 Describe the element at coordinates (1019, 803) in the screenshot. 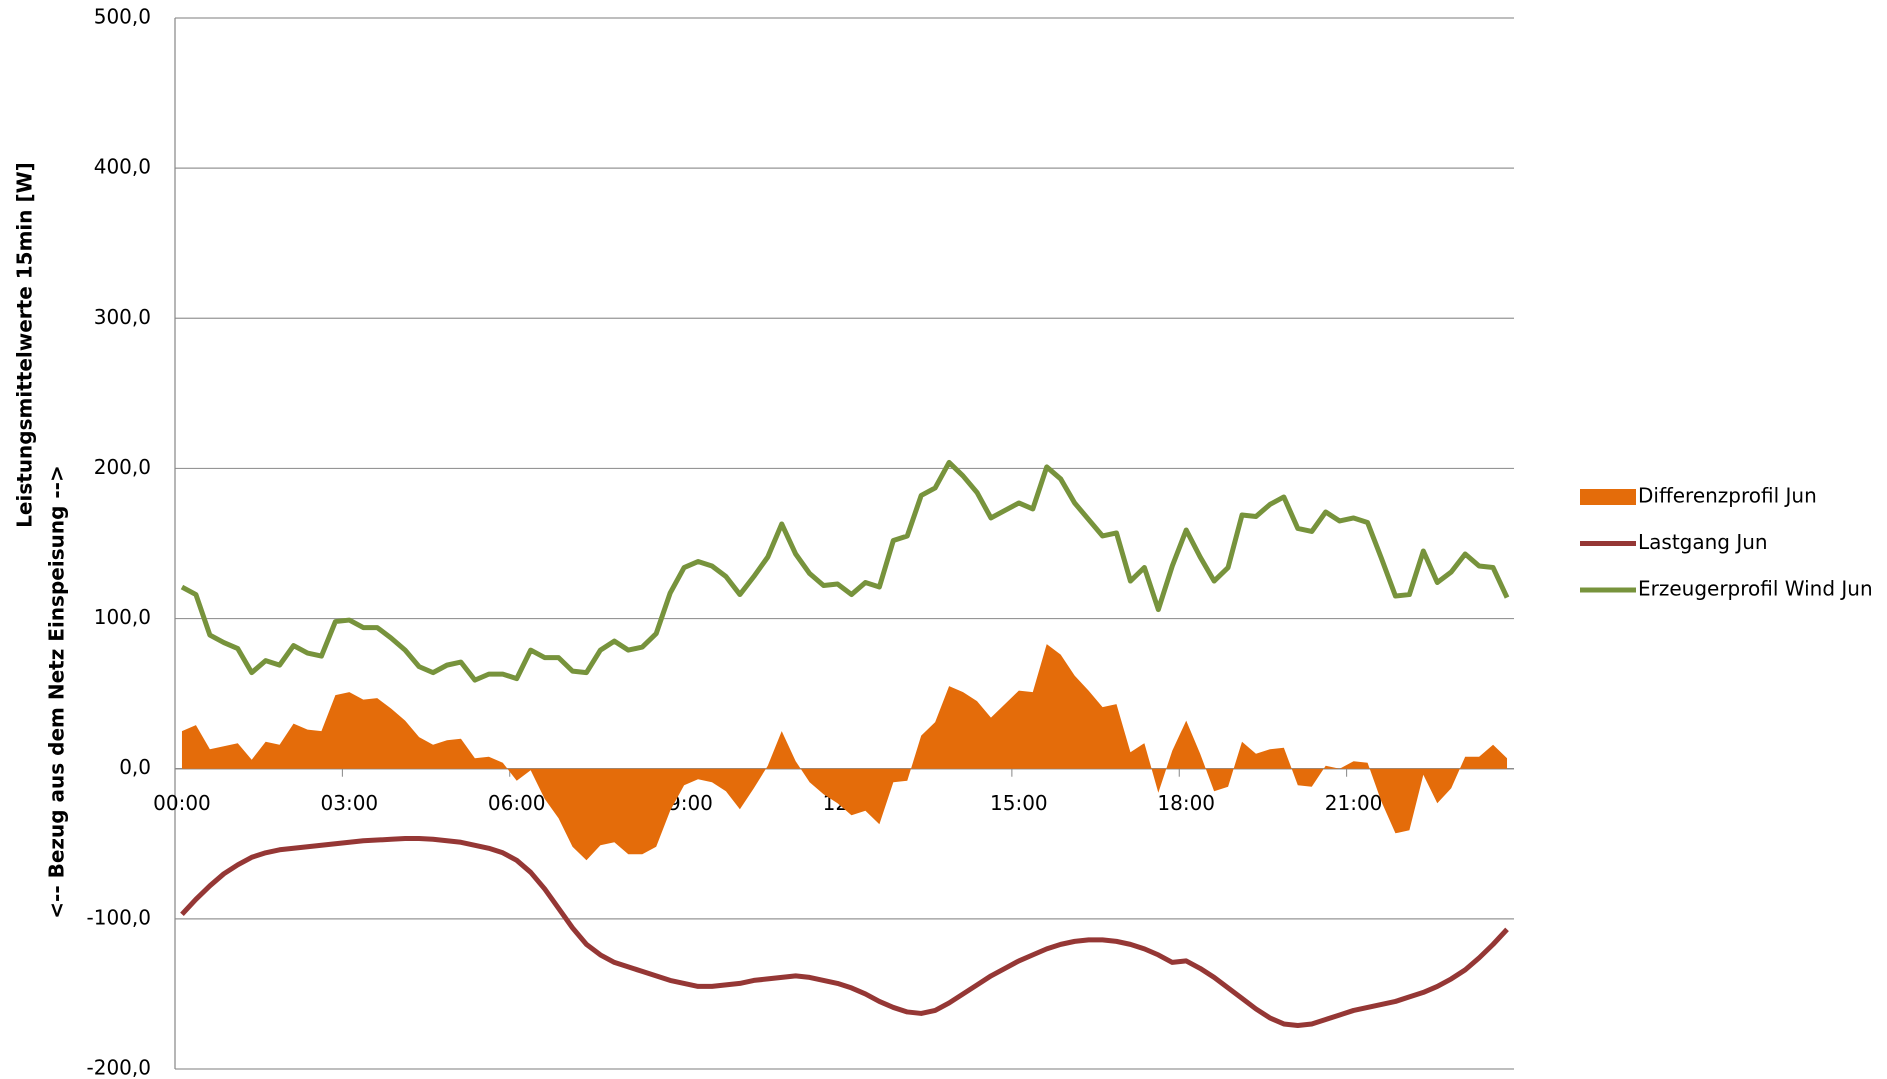

I see `x-tick-label: 15:00` at that location.